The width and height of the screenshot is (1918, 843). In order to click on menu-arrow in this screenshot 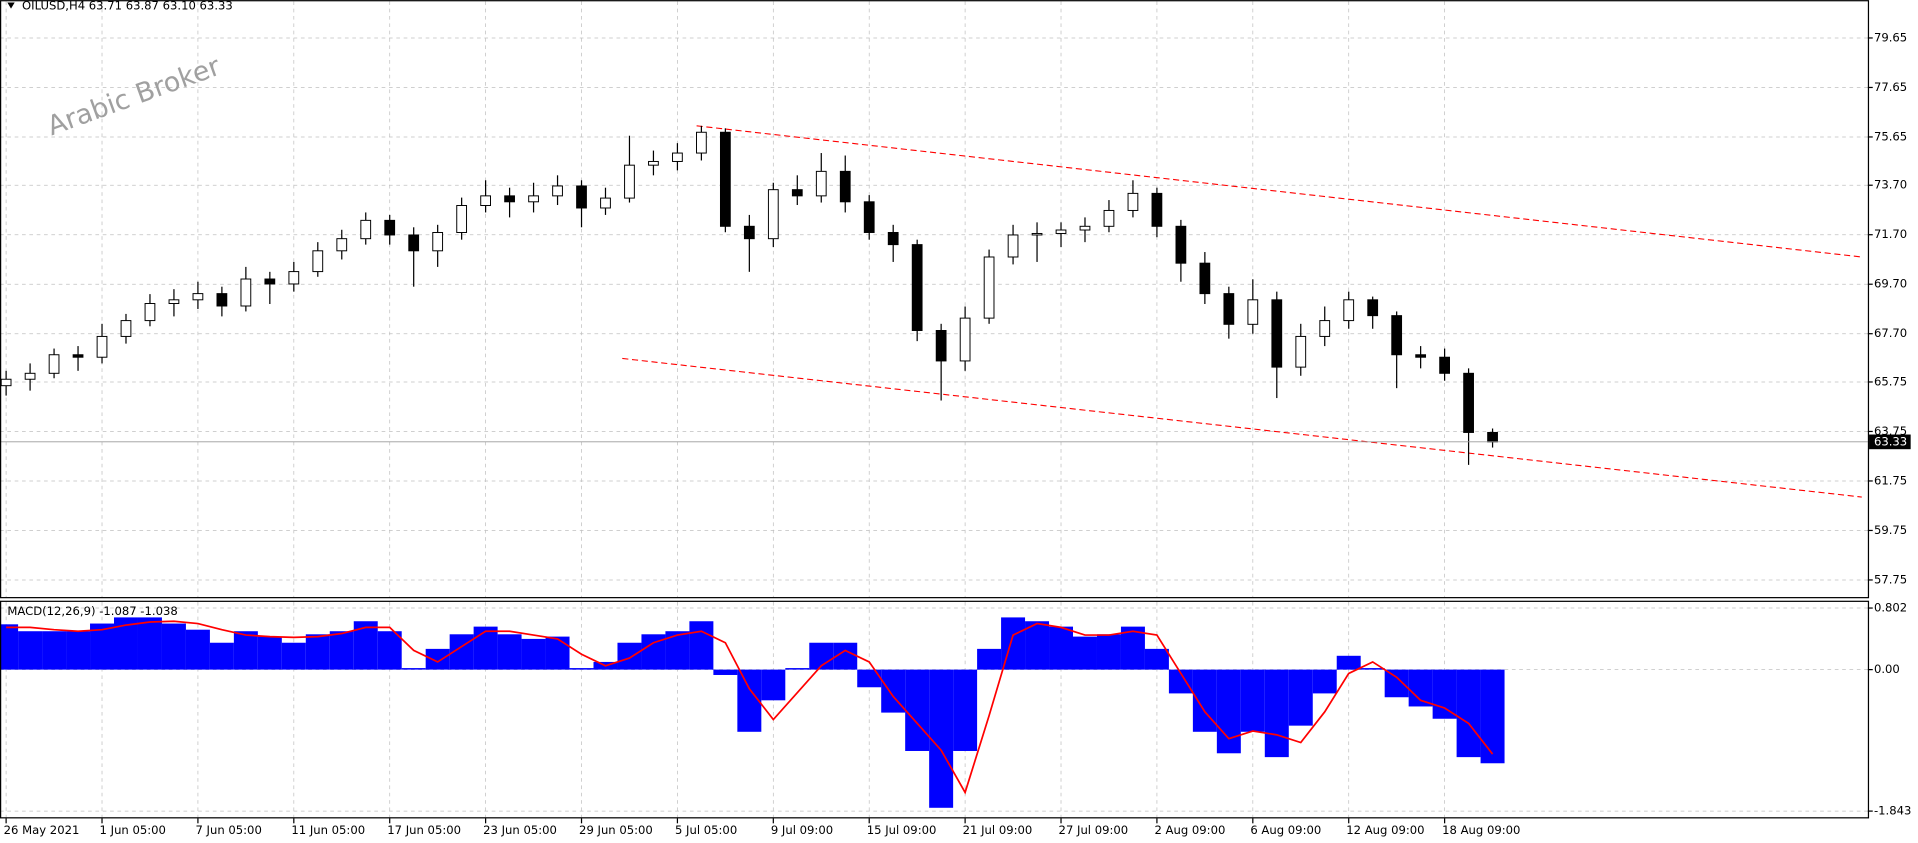, I will do `click(11, 5)`.